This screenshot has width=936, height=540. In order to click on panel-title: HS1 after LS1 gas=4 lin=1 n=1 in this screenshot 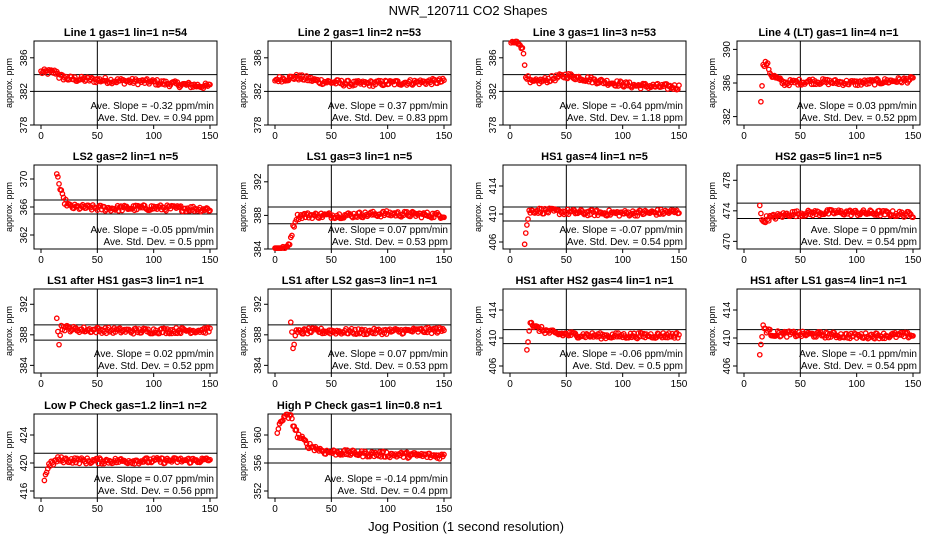, I will do `click(828, 281)`.